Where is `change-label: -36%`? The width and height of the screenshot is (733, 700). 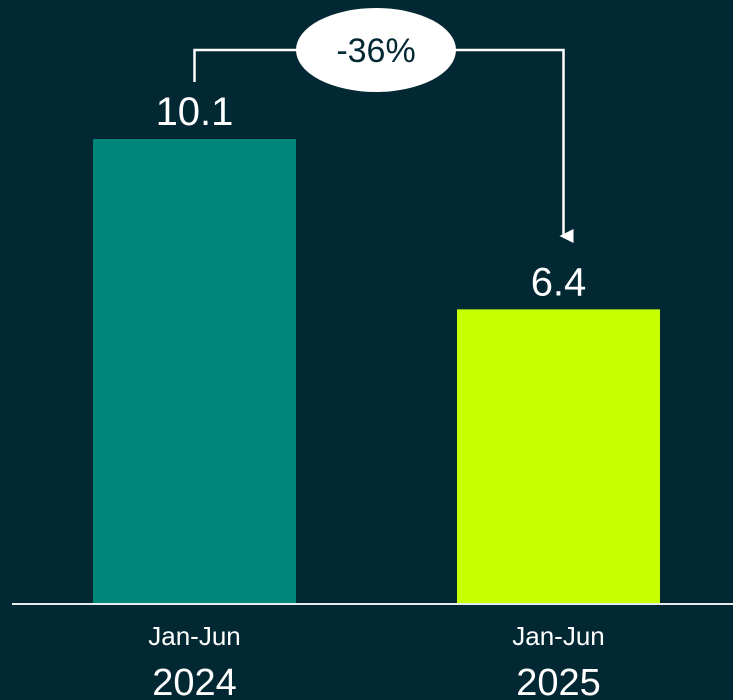 change-label: -36% is located at coordinates (375, 51).